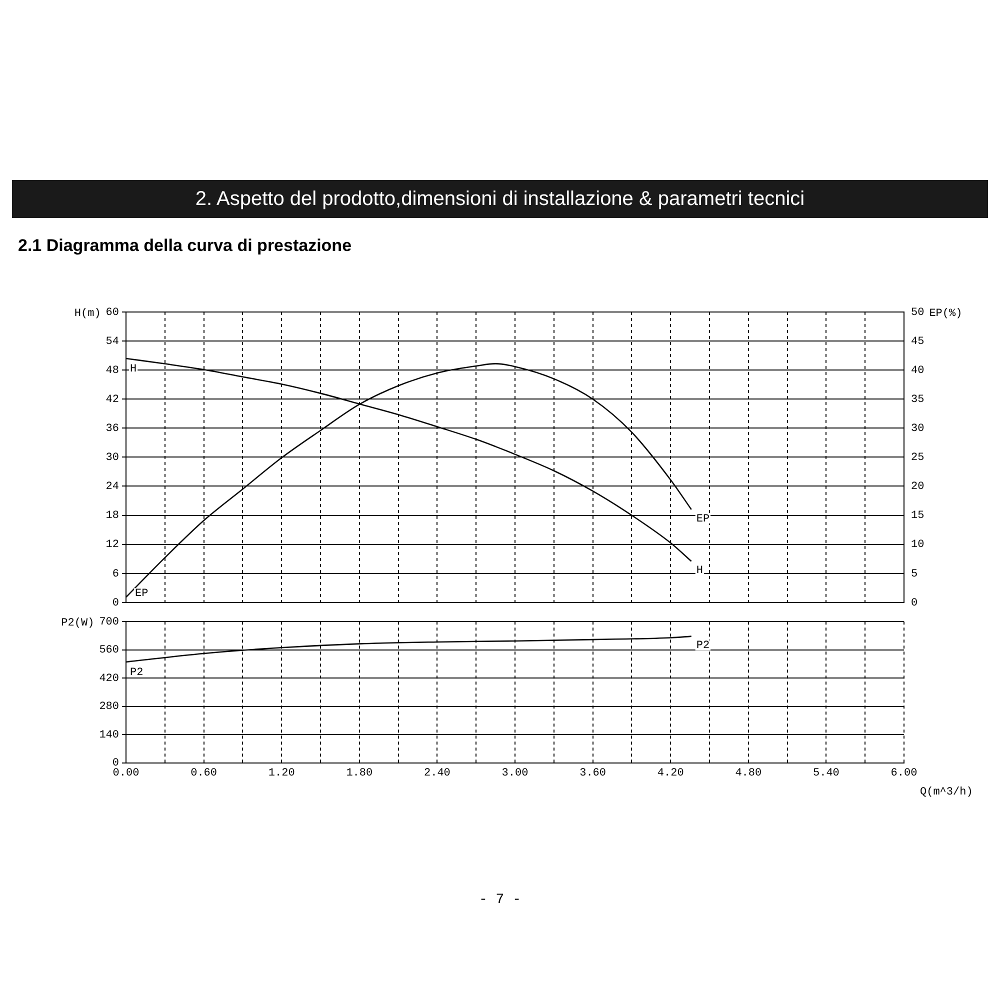  What do you see at coordinates (109, 678) in the screenshot?
I see `y-tick-label: 420` at bounding box center [109, 678].